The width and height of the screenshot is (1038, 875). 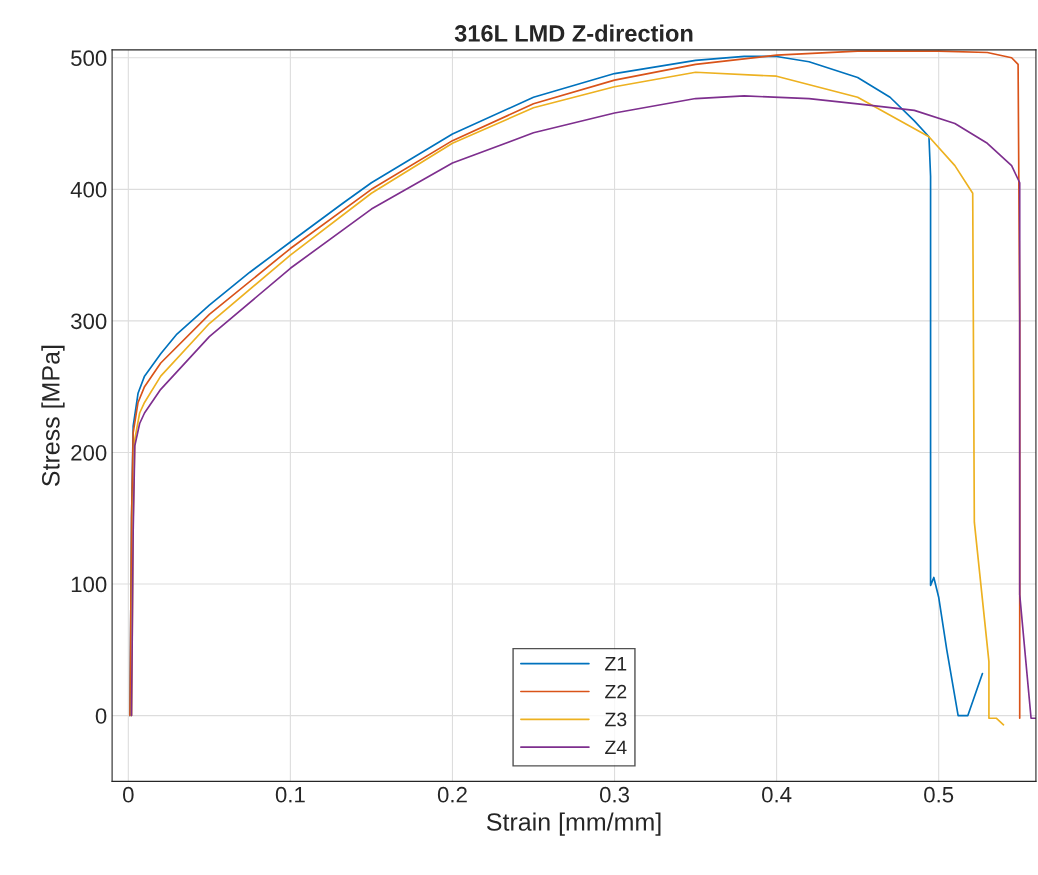 What do you see at coordinates (89, 453) in the screenshot?
I see `y-tick-label: 200` at bounding box center [89, 453].